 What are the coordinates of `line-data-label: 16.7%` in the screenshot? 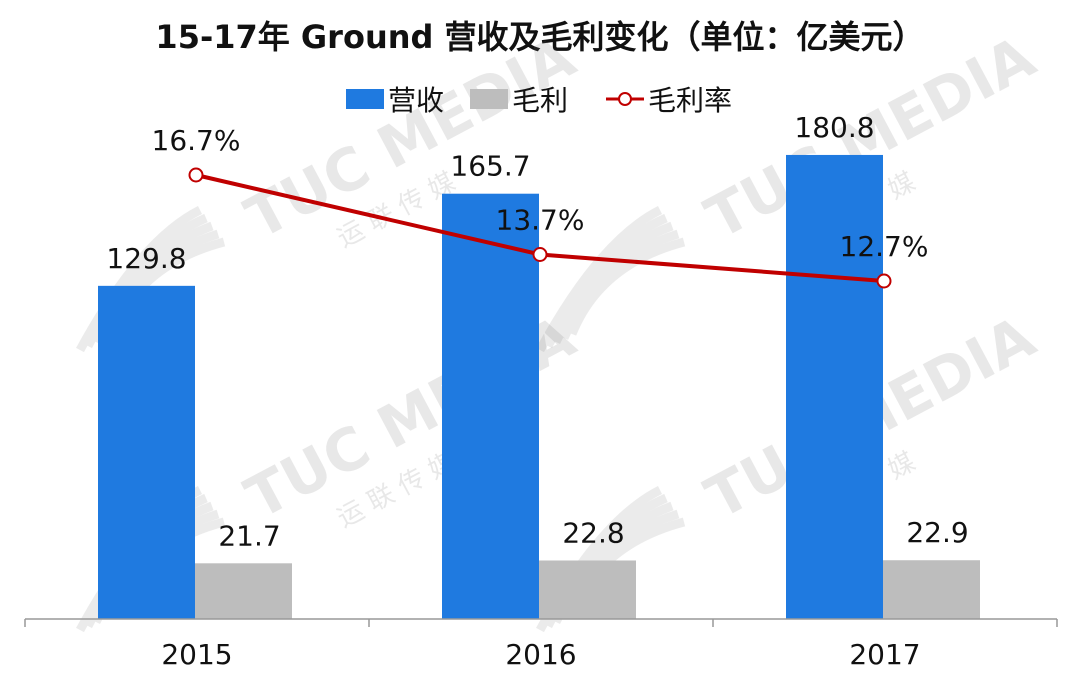 It's located at (196, 140).